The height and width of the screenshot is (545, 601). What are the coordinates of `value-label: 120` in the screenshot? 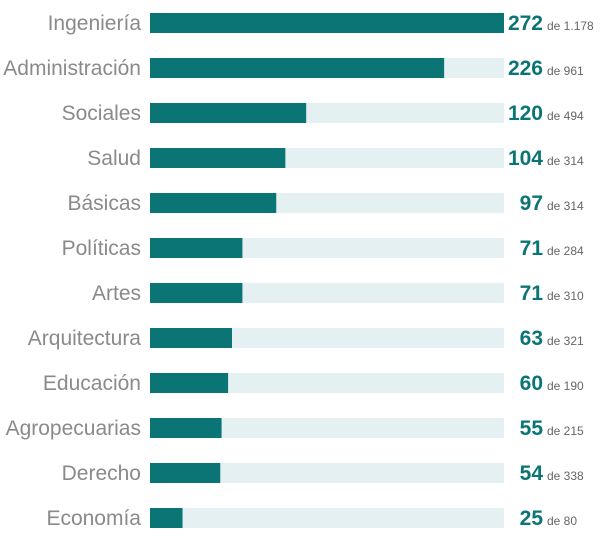 It's located at (525, 113).